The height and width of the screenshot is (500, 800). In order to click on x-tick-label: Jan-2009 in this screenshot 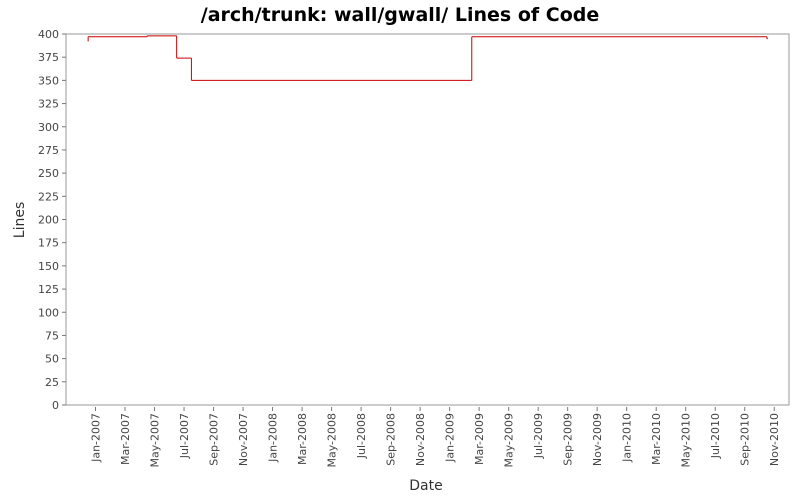, I will do `click(450, 438)`.